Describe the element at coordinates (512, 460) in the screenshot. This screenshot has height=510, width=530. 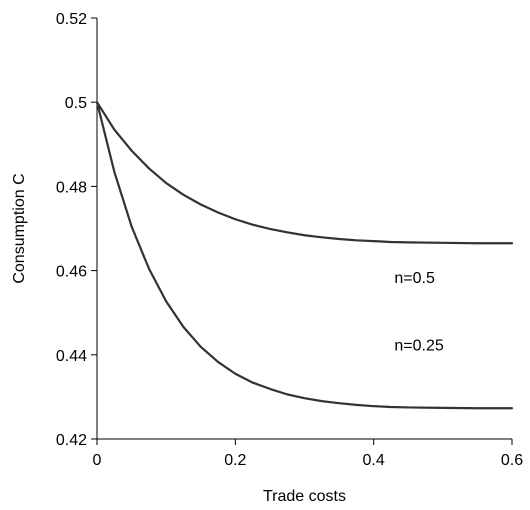
I see `x-tick-label: 0.6` at that location.